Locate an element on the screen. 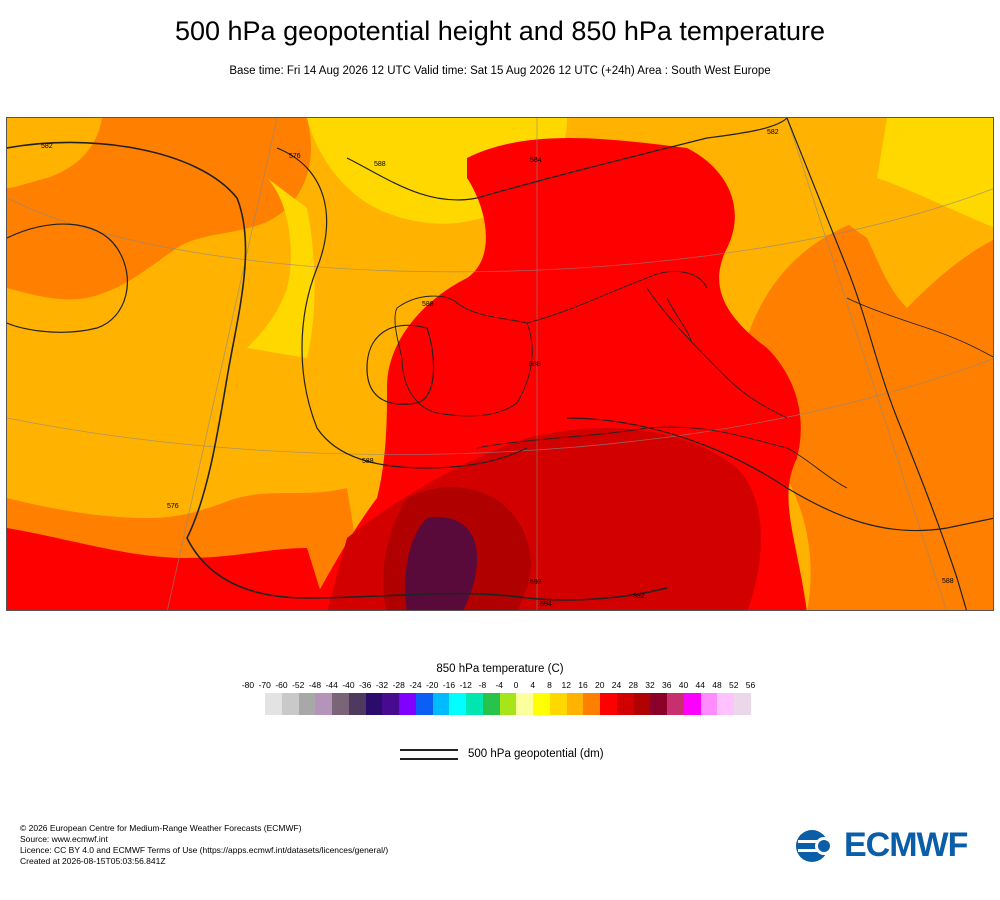 Image resolution: width=1000 pixels, height=900 pixels. credits-source: Source: www.ecmwf.int is located at coordinates (64, 839).